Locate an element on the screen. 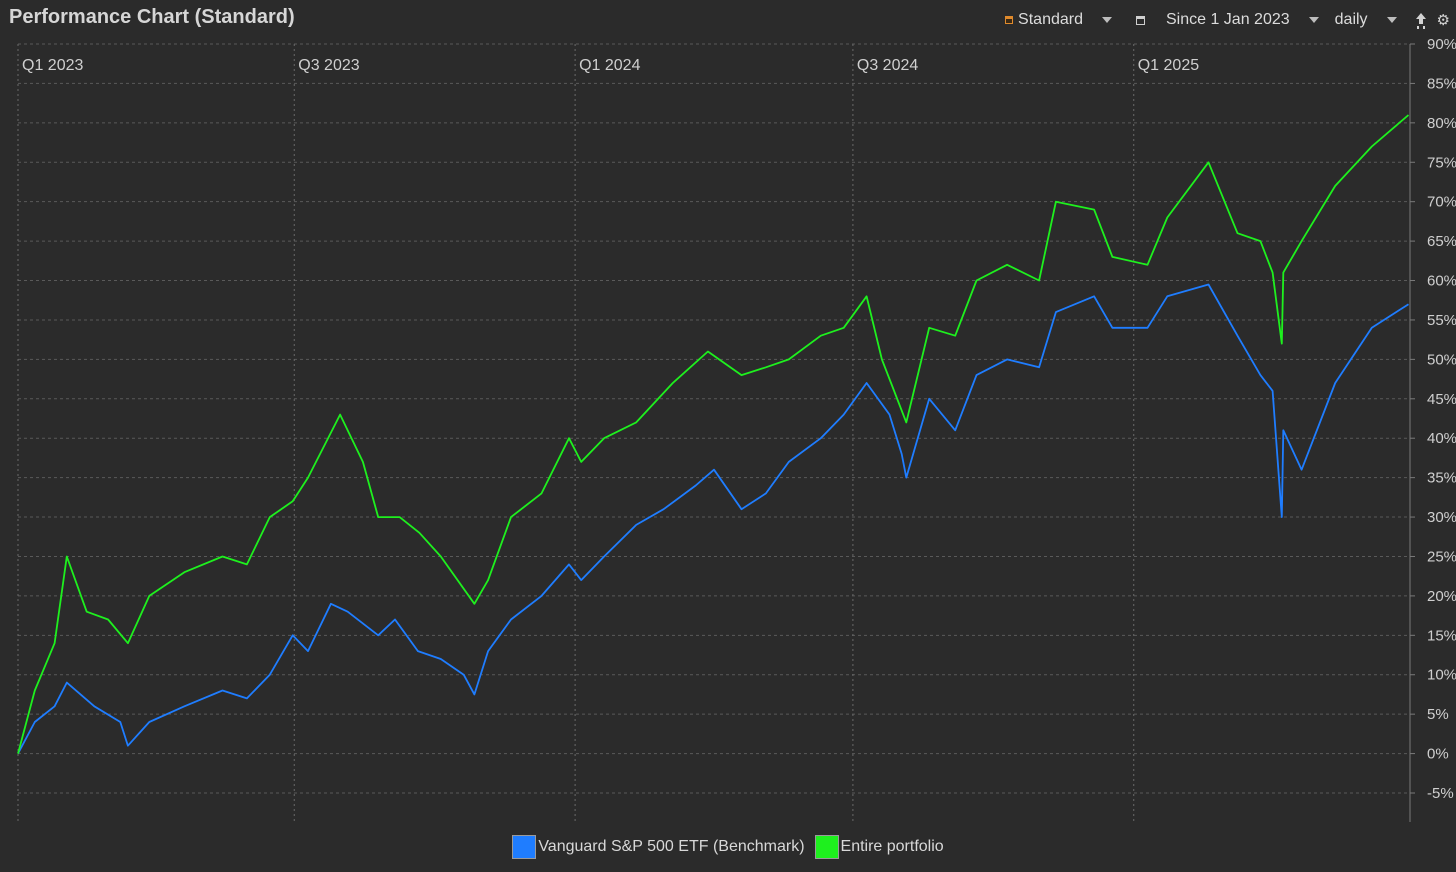 This screenshot has height=872, width=1456. legend-label-portfolio: Entire portfolio is located at coordinates (892, 846).